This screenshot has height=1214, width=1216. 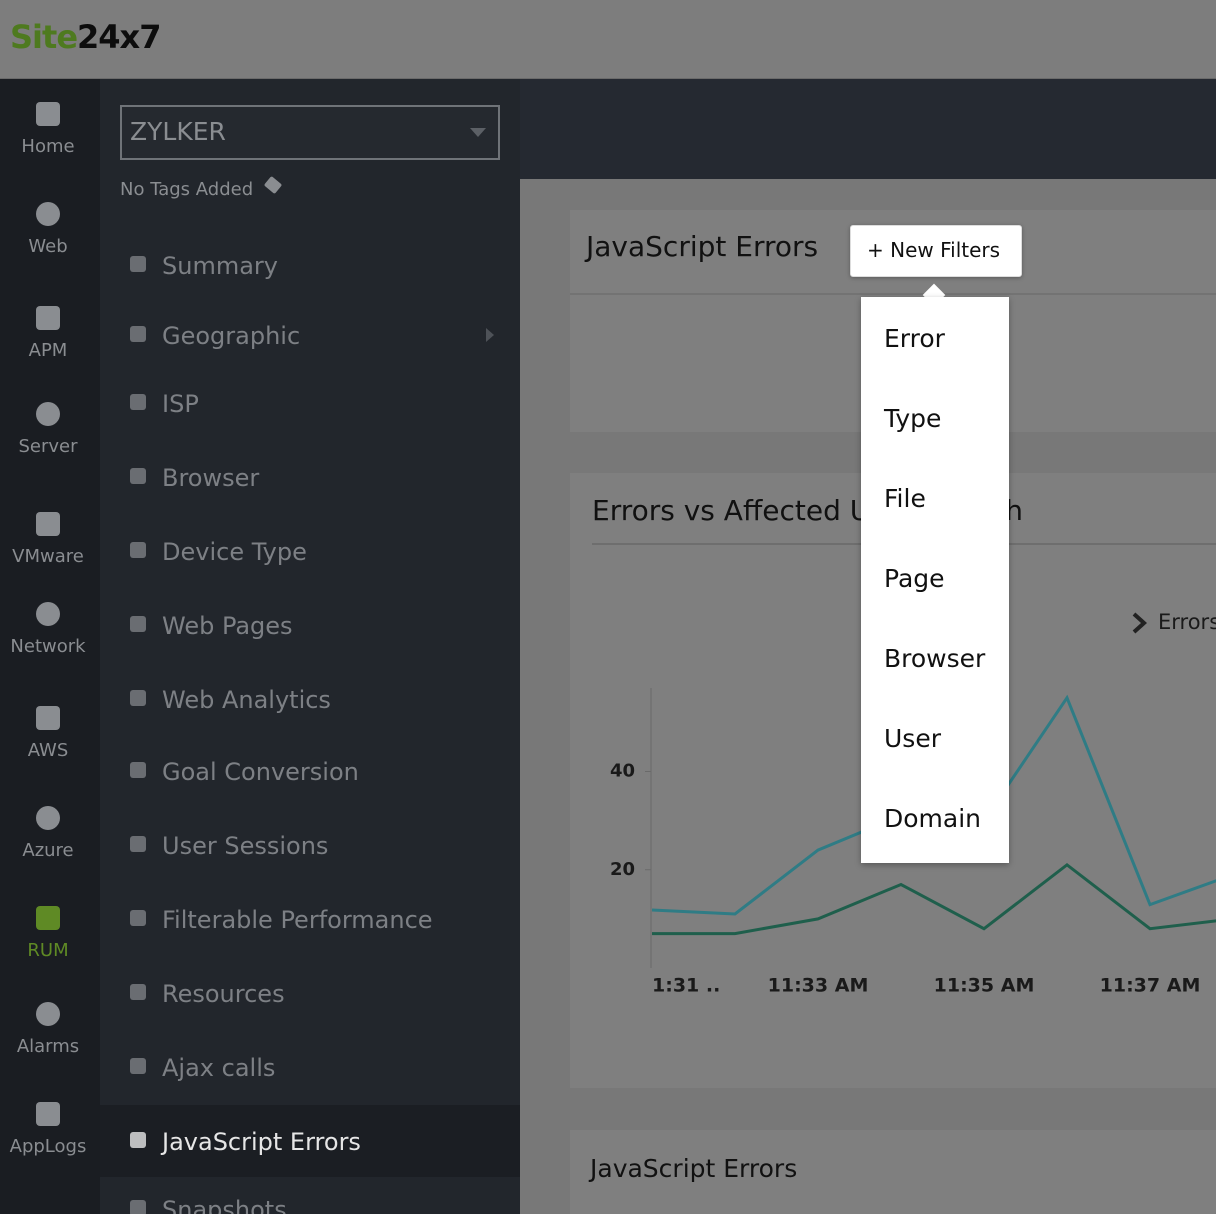 I want to click on nav-label: Server, so click(x=48, y=446).